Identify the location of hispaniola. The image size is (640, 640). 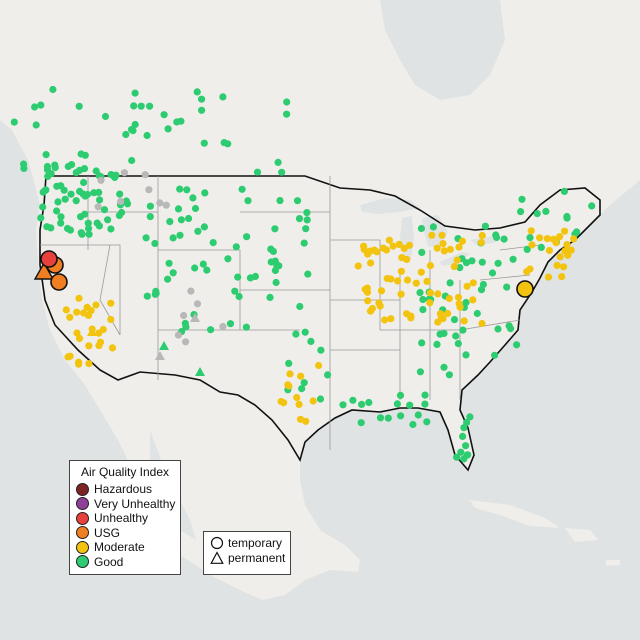
(581, 535).